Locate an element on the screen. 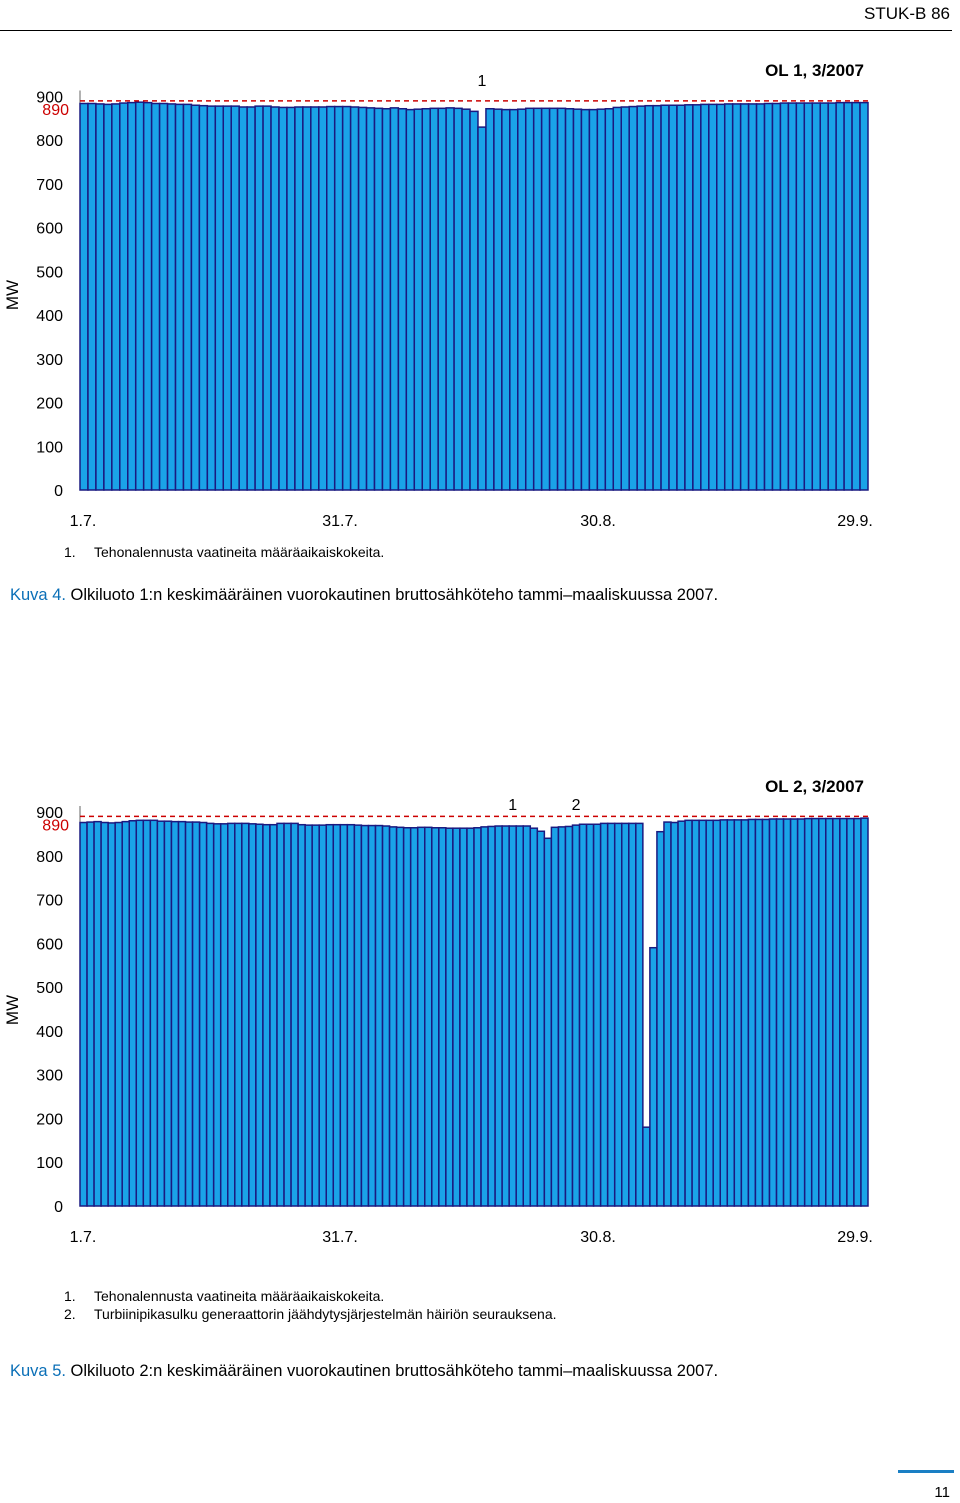 This screenshot has width=960, height=1503. x-tick-label: 30.8. is located at coordinates (598, 521).